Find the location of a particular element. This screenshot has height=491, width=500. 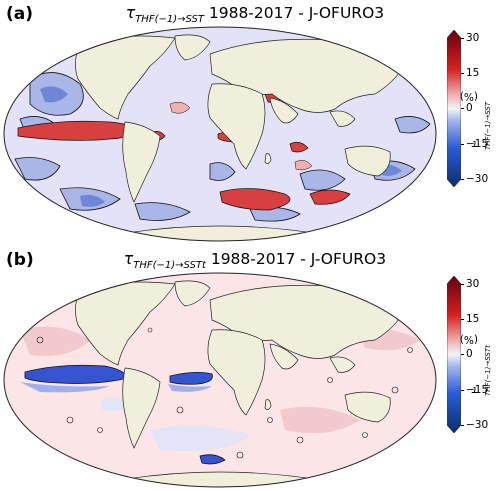

panel-title: τTHF(−1)→SSTt 1988-2017 - J-OFURO3 is located at coordinates (255, 260).